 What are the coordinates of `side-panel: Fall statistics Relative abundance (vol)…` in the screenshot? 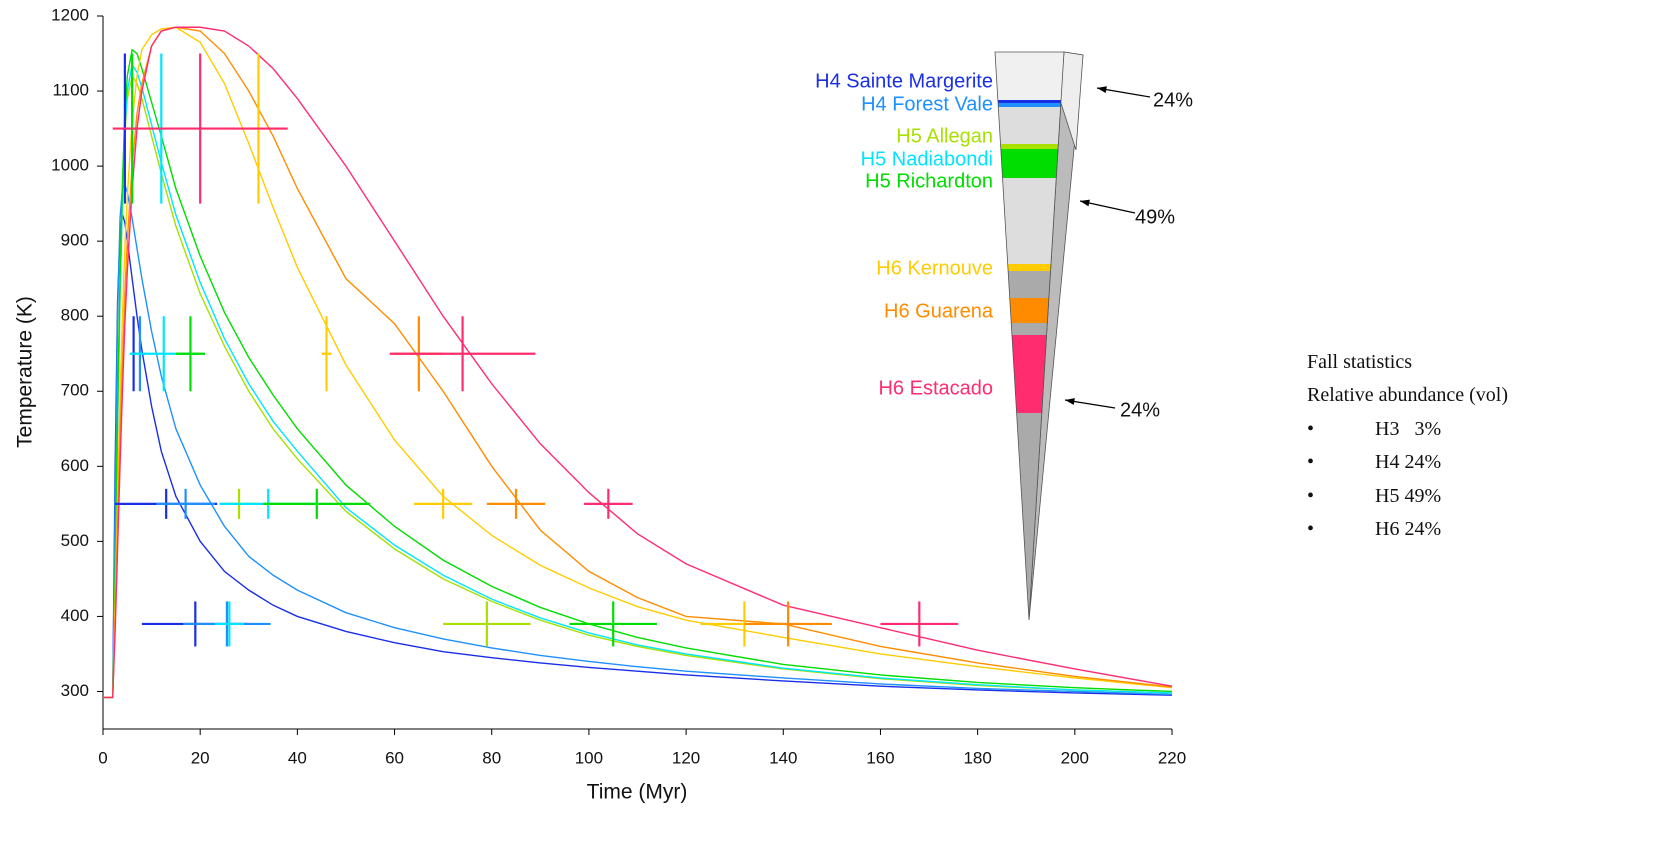 It's located at (1407, 446).